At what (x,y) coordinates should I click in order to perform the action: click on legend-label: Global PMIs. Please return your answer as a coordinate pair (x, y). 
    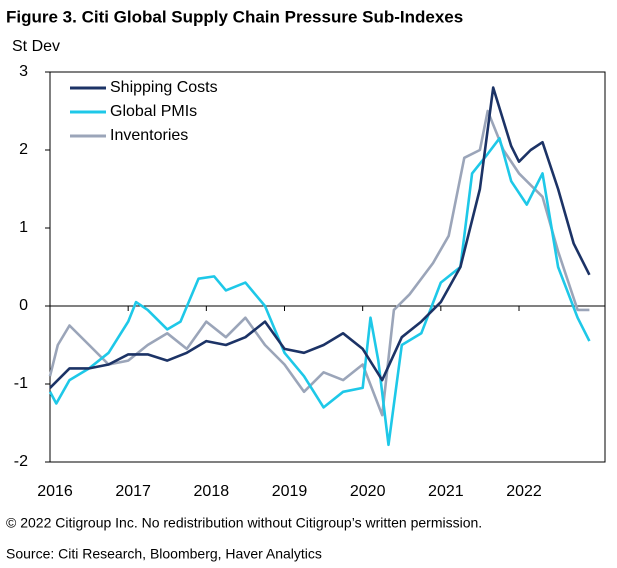
    Looking at the image, I should click on (153, 111).